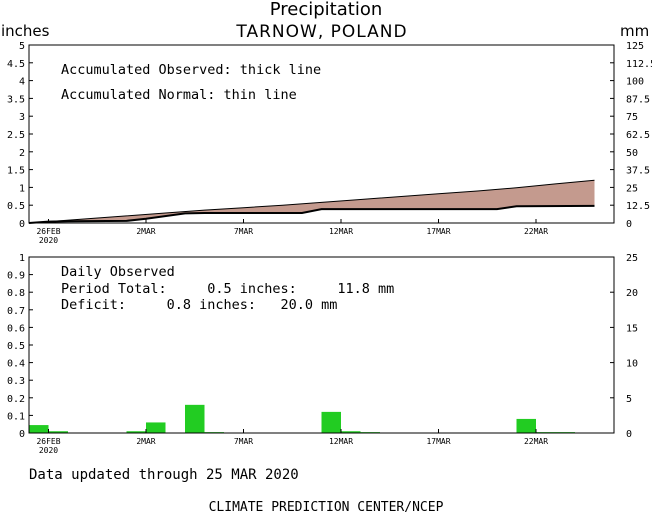  Describe the element at coordinates (632, 153) in the screenshot. I see `accum-right-tick-label: 50` at that location.